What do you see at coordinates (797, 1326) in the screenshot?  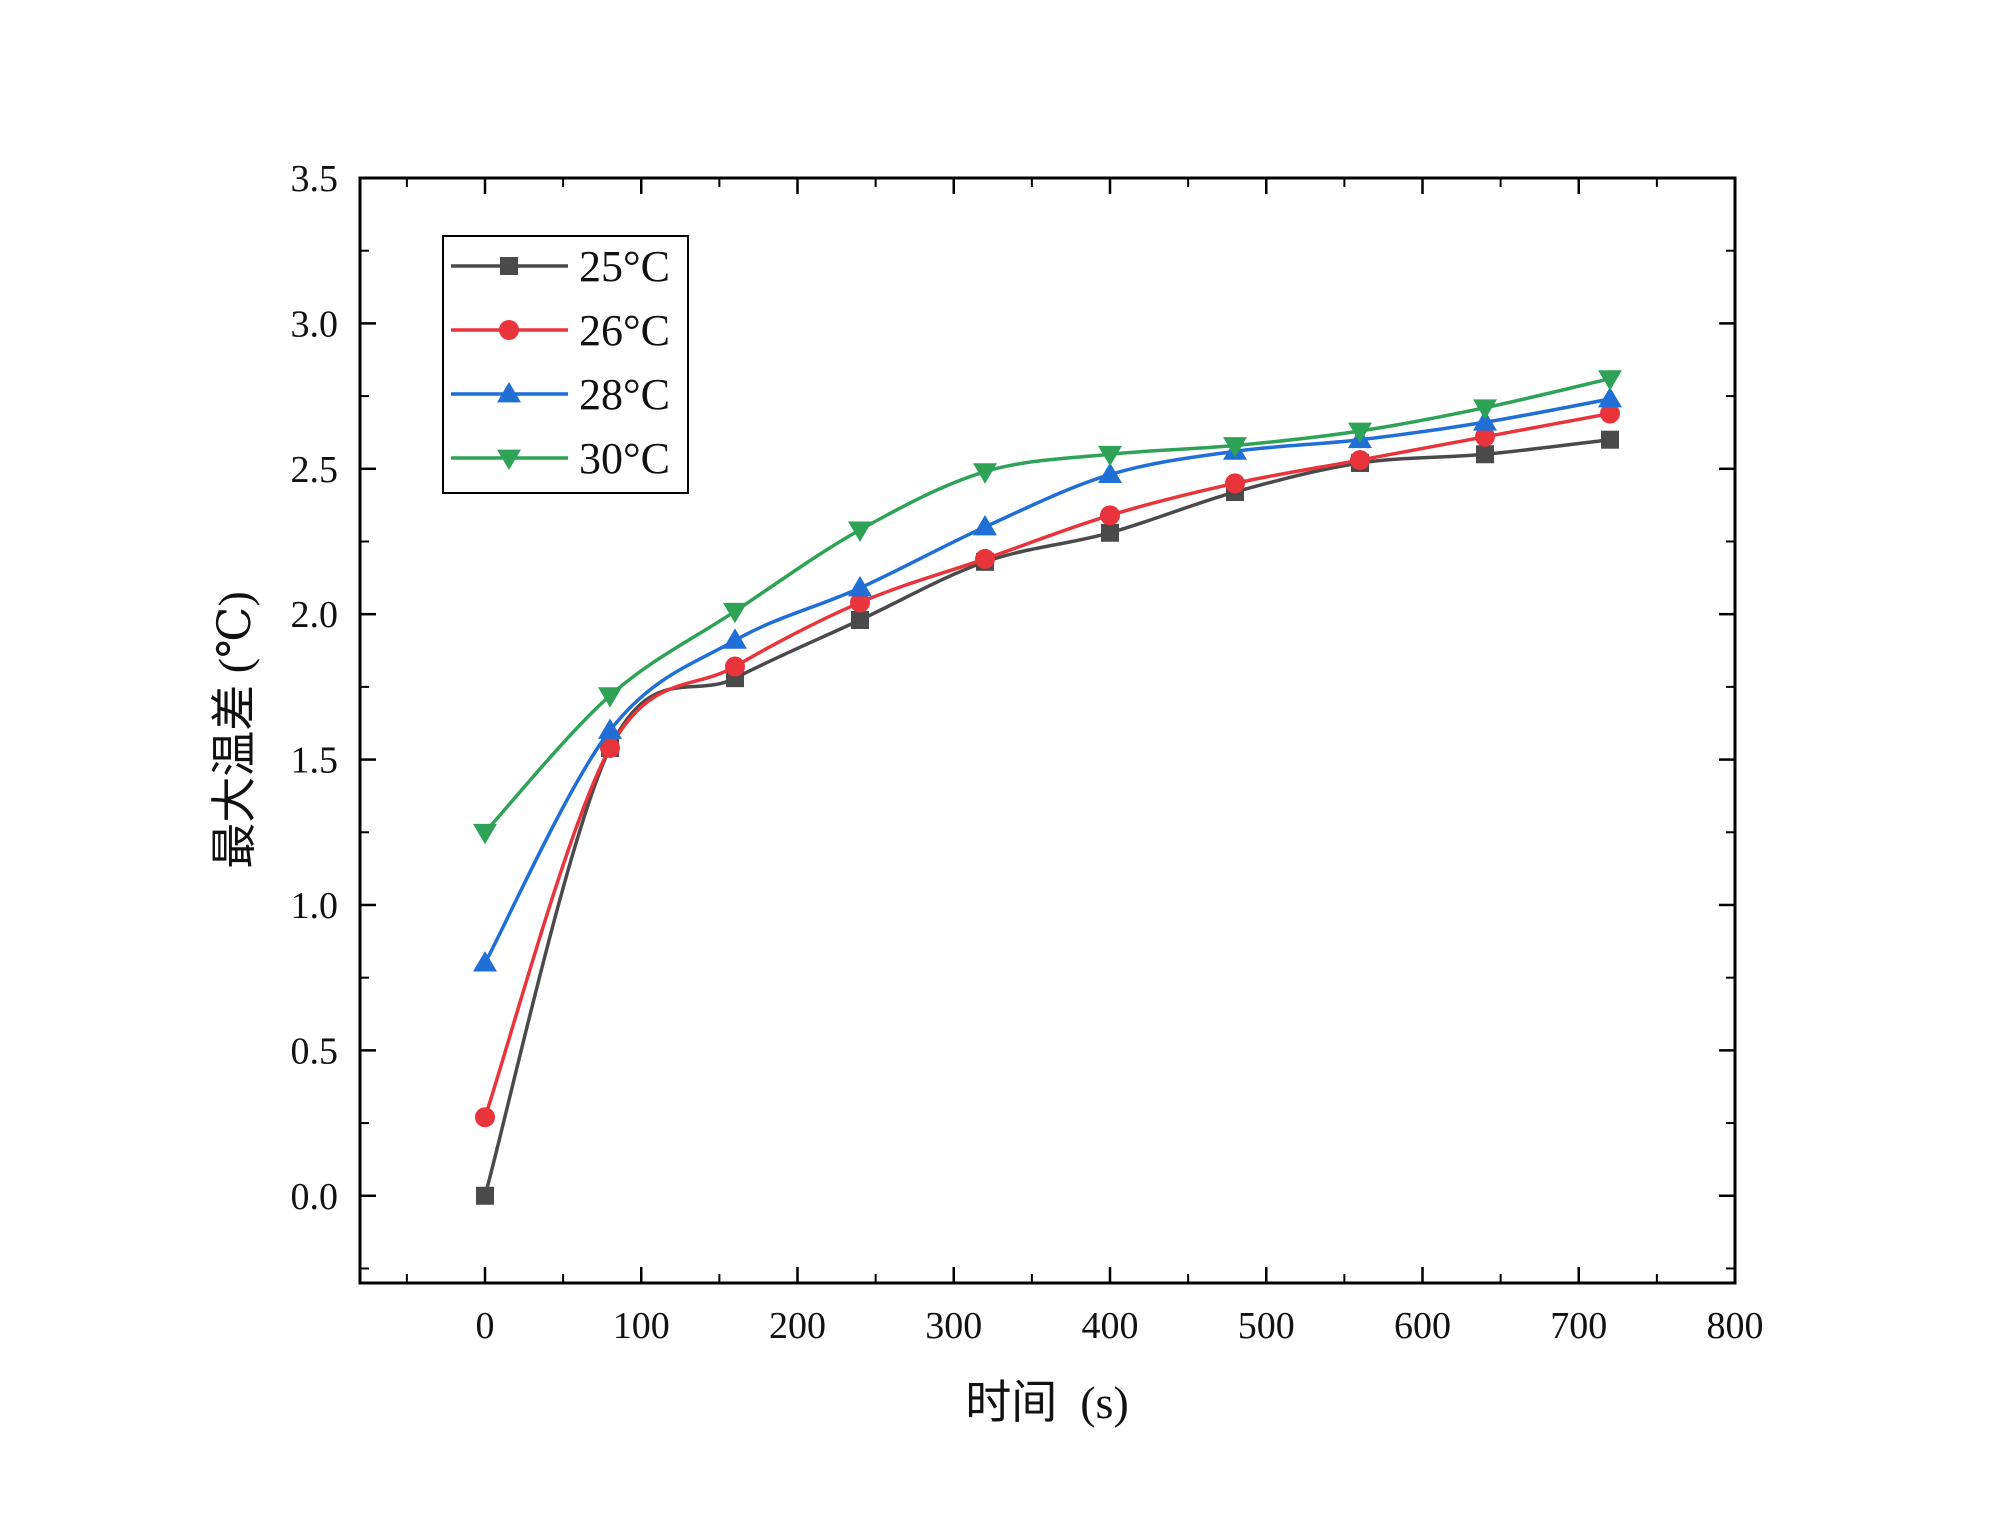 I see `x-tick-label: 200` at bounding box center [797, 1326].